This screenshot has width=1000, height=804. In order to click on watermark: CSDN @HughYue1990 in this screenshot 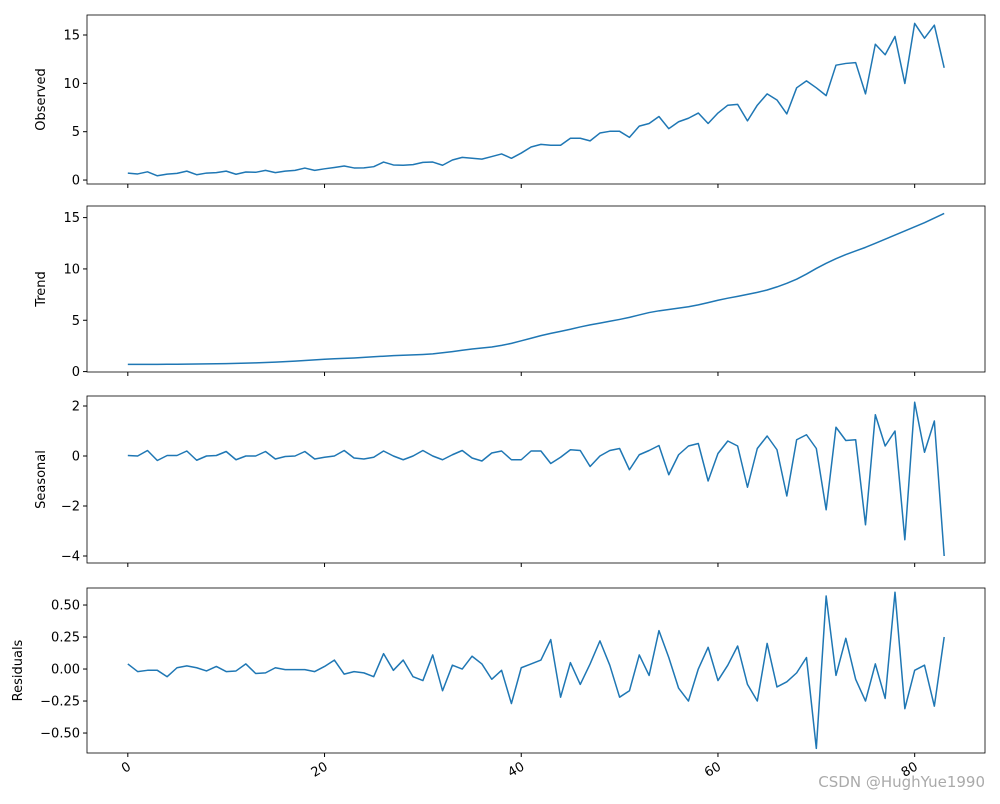, I will do `click(901, 782)`.